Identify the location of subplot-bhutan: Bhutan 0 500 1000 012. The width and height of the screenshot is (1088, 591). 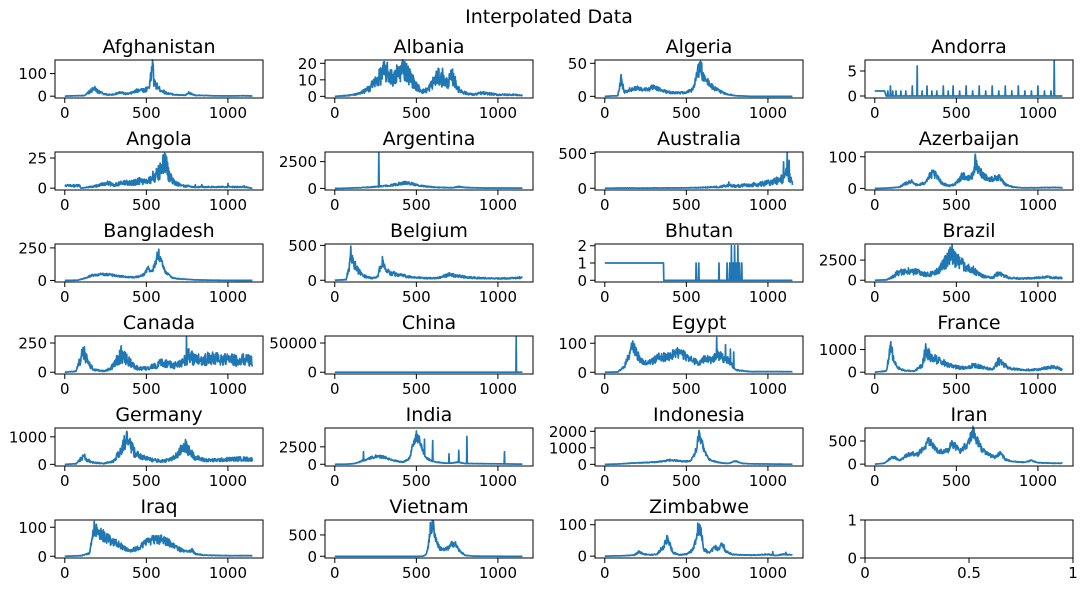
(690, 263).